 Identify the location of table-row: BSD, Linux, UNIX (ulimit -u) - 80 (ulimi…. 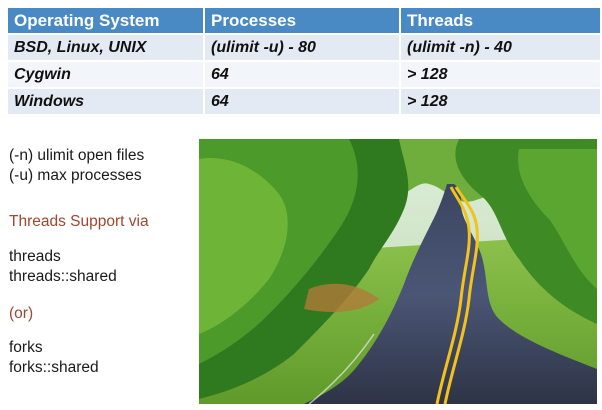
(304, 47).